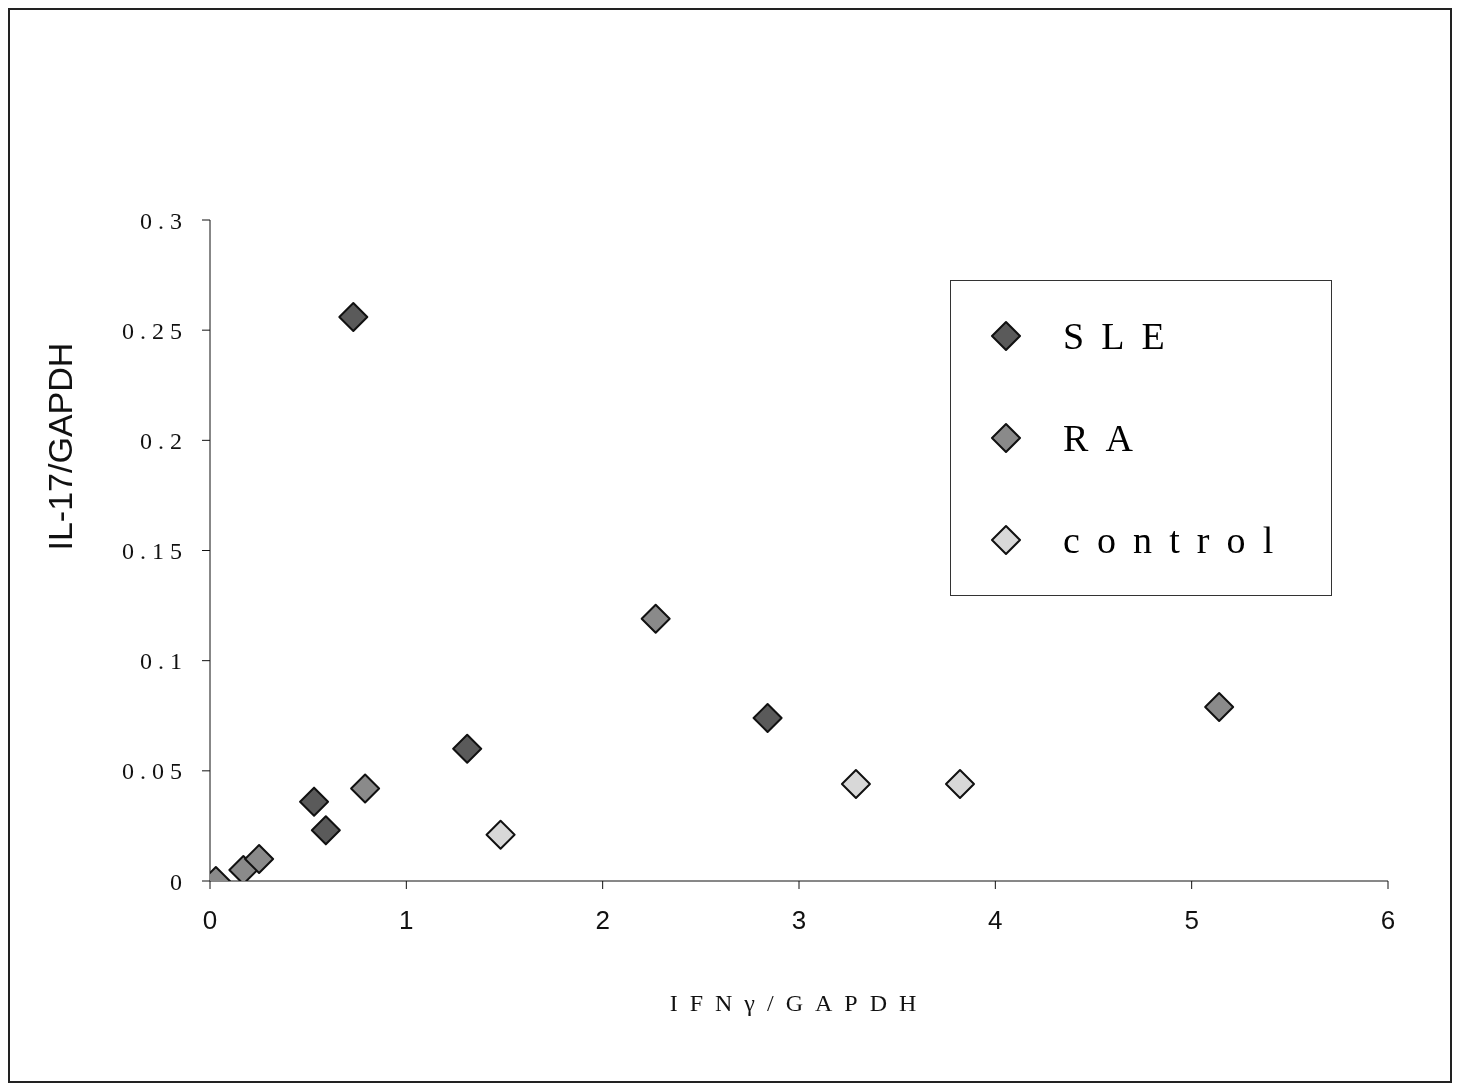 The width and height of the screenshot is (1464, 1089). I want to click on y-axis-title: IL-17/GAPDH, so click(60, 446).